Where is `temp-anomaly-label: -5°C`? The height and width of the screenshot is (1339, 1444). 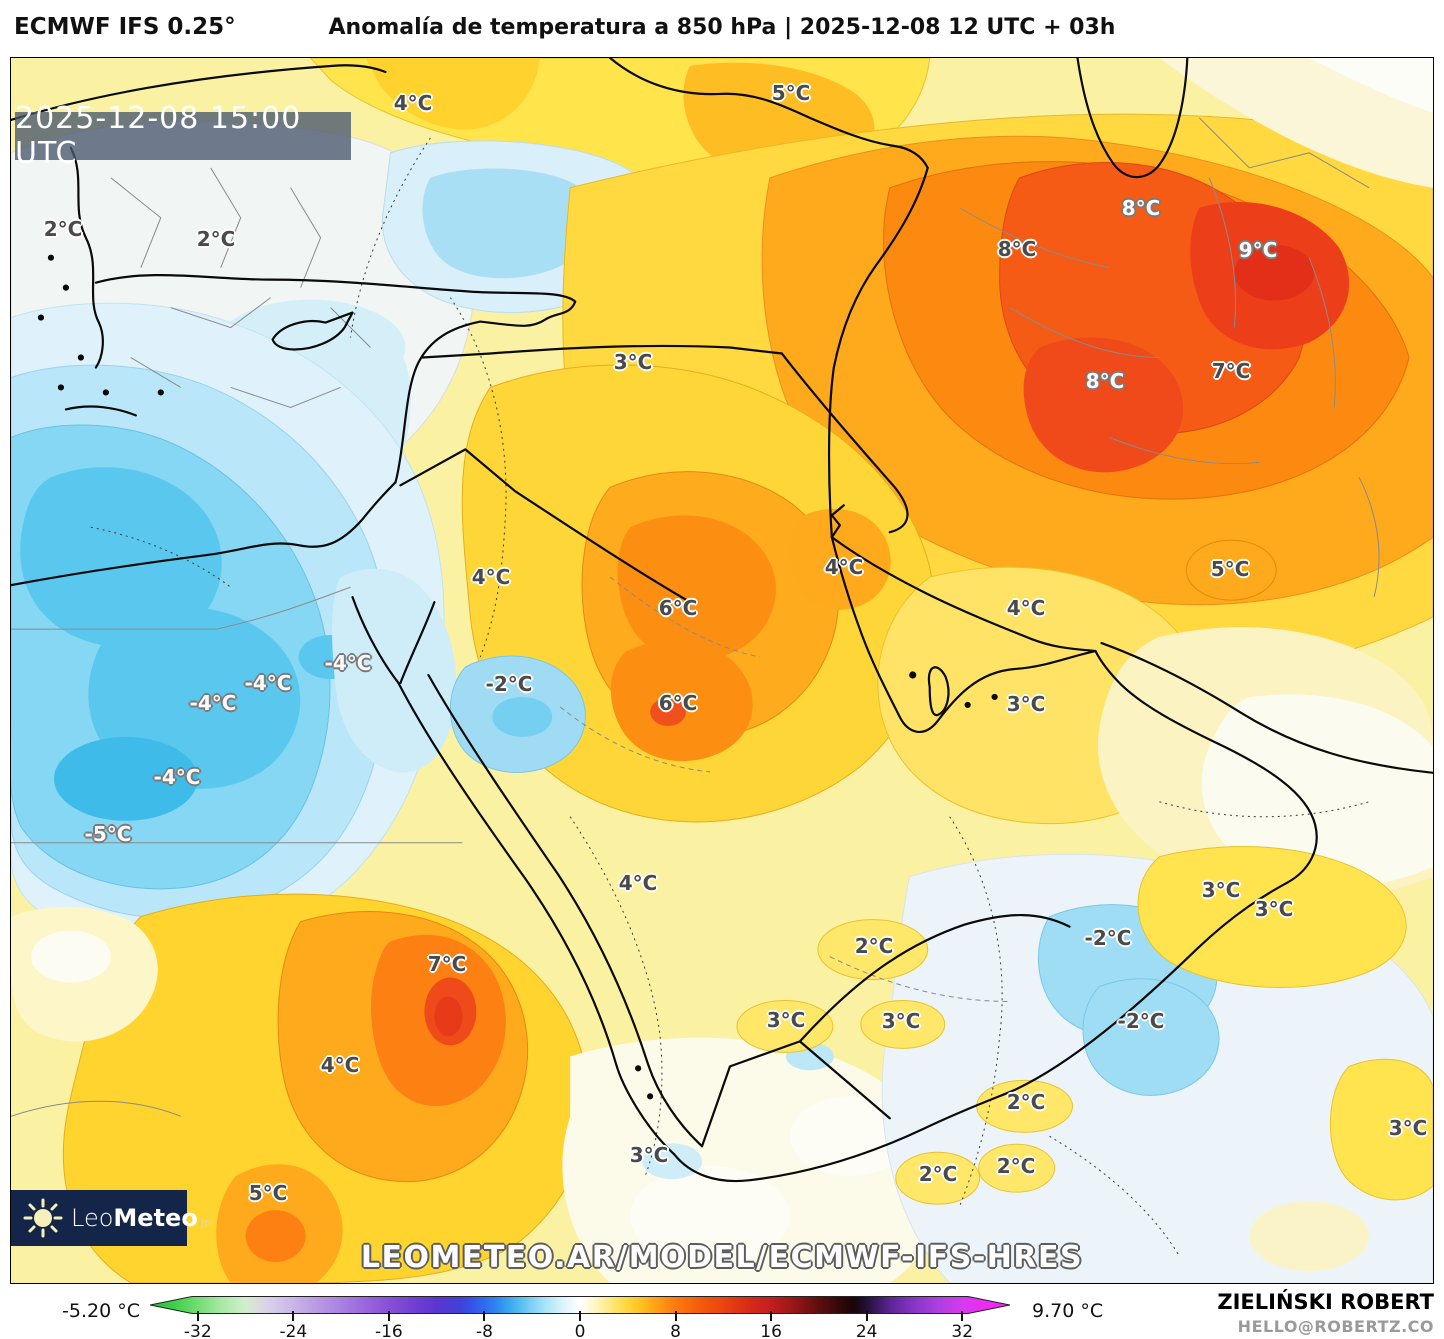 temp-anomaly-label: -5°C is located at coordinates (108, 834).